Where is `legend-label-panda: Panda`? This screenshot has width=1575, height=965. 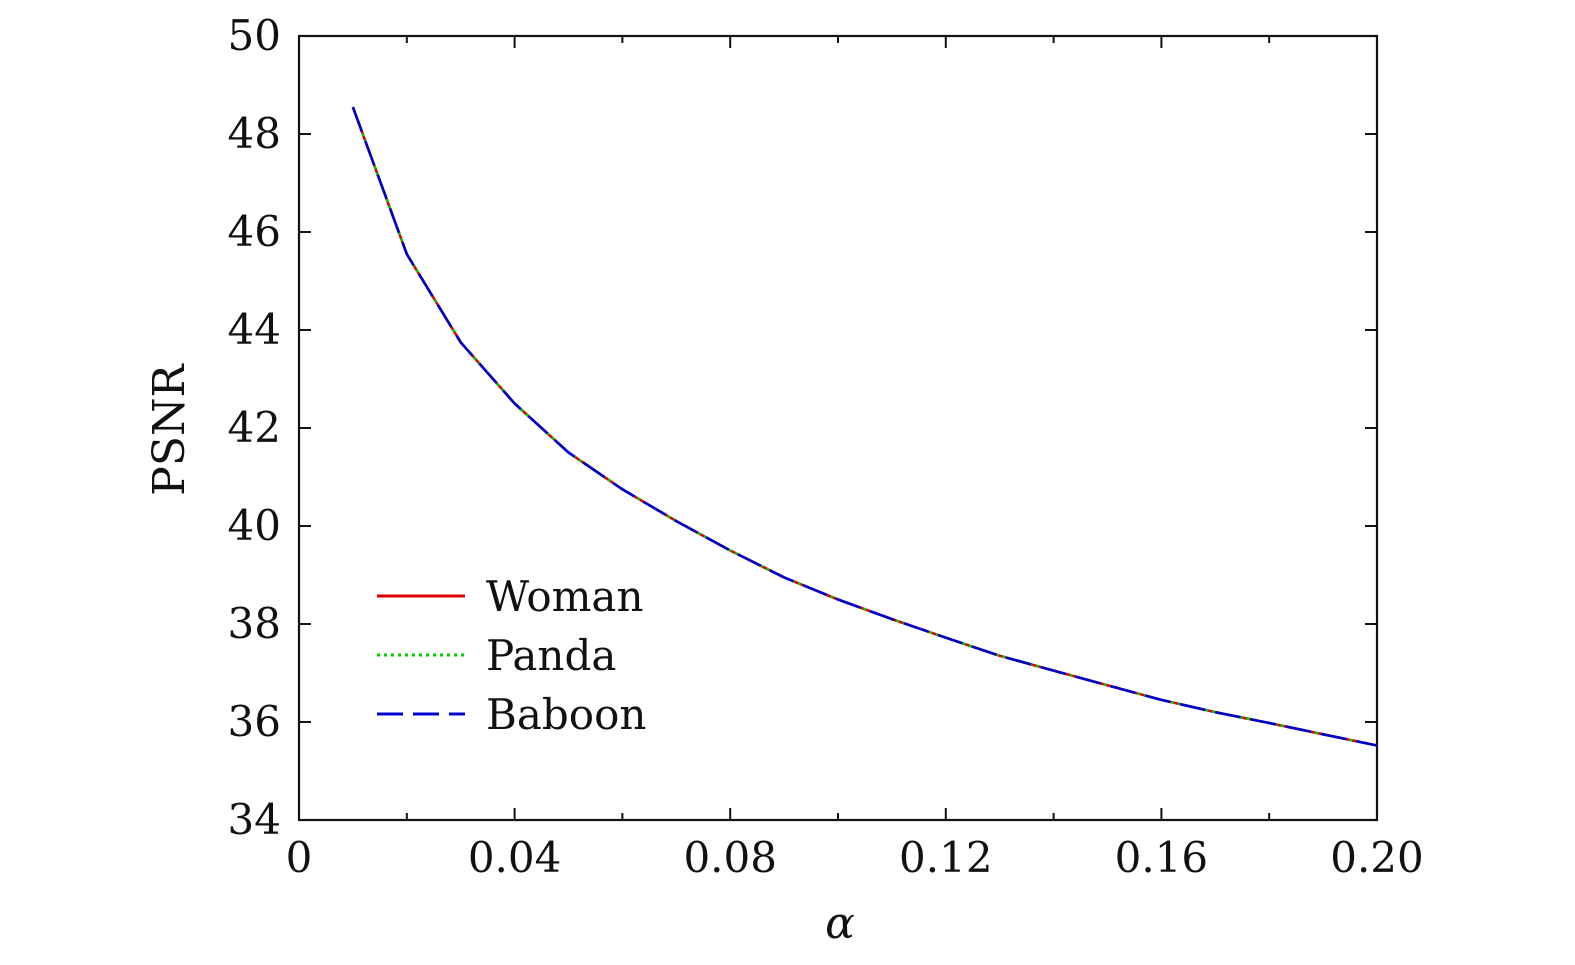 legend-label-panda: Panda is located at coordinates (551, 655).